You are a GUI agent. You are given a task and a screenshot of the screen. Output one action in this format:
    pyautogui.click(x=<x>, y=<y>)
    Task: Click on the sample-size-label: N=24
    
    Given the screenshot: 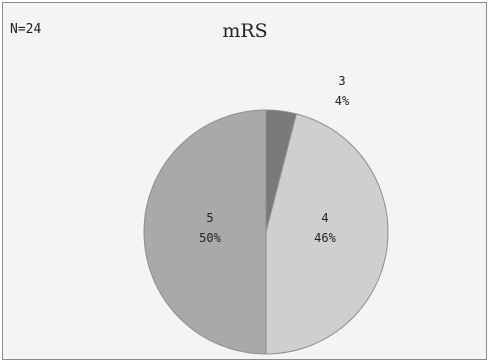 What is the action you would take?
    pyautogui.click(x=26, y=29)
    